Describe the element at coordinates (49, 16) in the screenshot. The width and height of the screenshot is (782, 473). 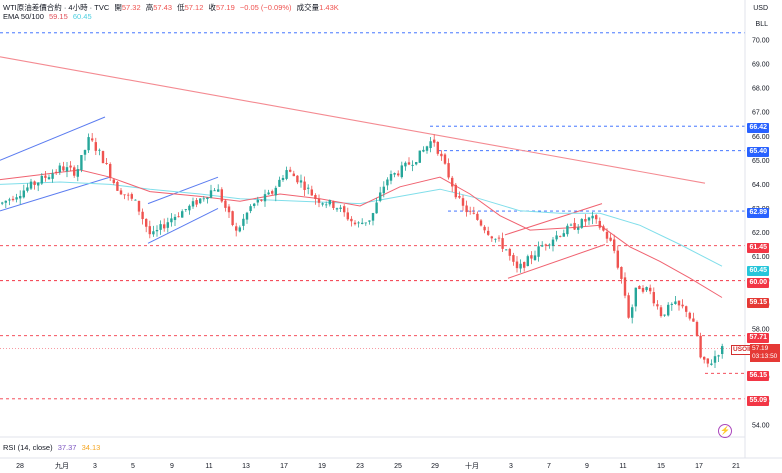
I see `ema-legend: EMA 50/100 59.15 60.45` at that location.